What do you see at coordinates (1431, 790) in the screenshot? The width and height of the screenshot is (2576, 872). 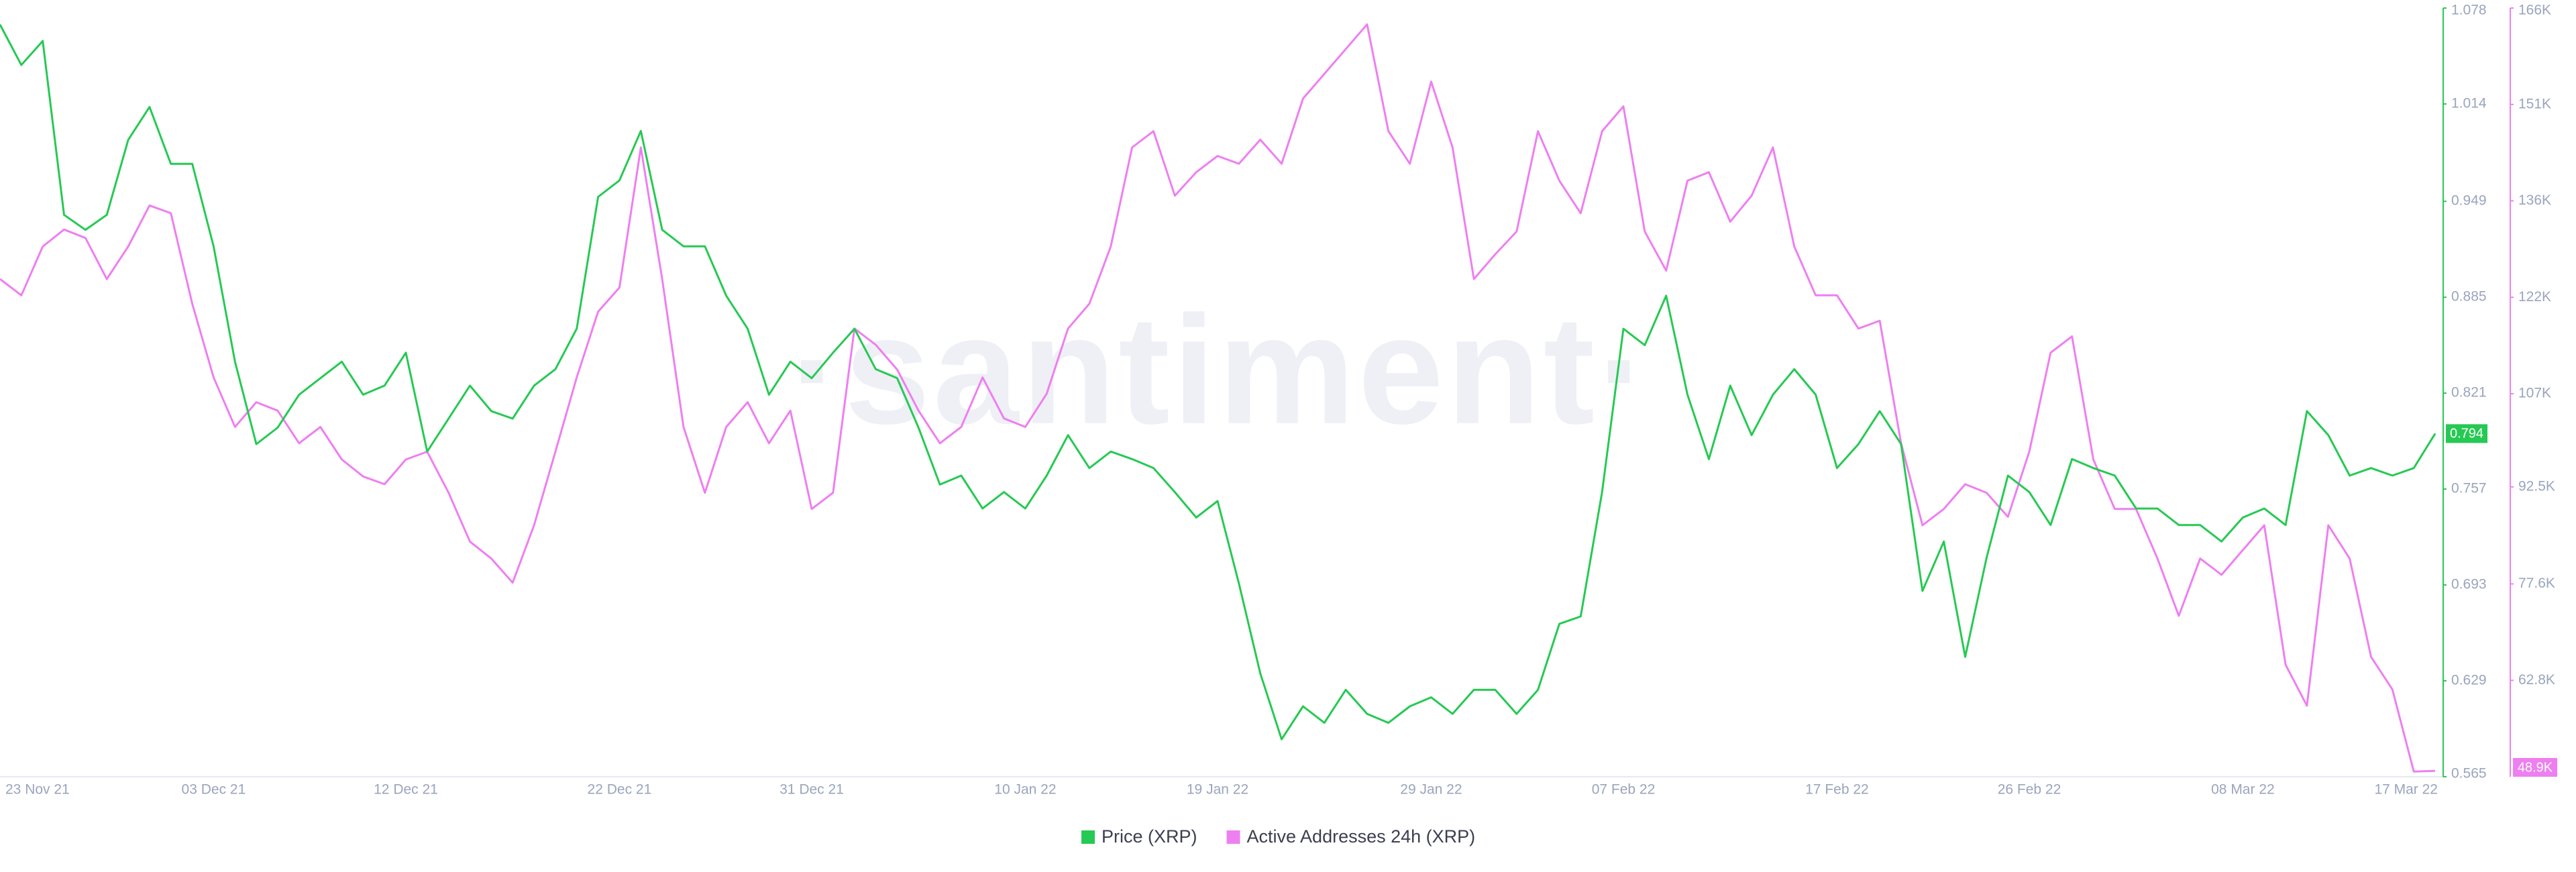 I see `x-tick-label: 29 Jan 22` at bounding box center [1431, 790].